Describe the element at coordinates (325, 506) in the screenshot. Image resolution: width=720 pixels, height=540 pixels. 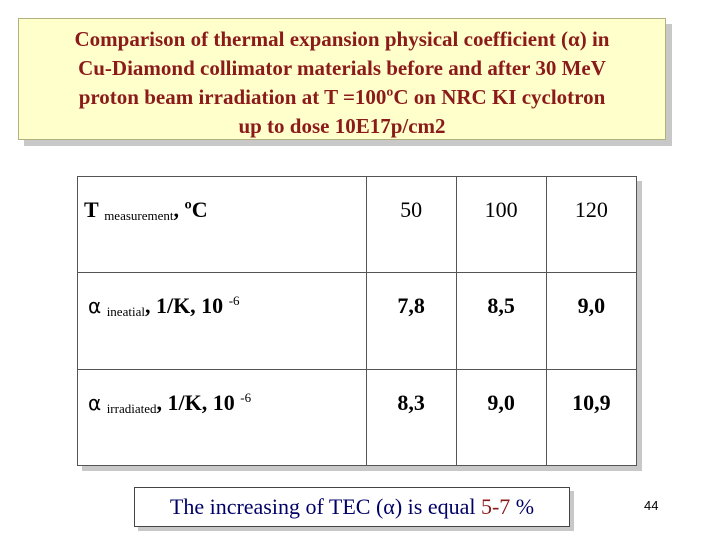
I see `conclusion-text: The increasing of TEC (α) is equal` at that location.